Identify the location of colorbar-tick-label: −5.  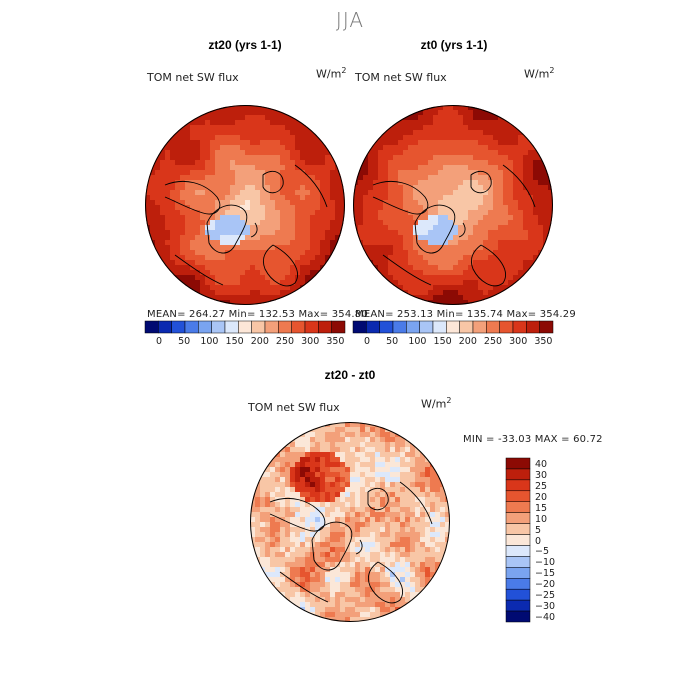
(542, 552).